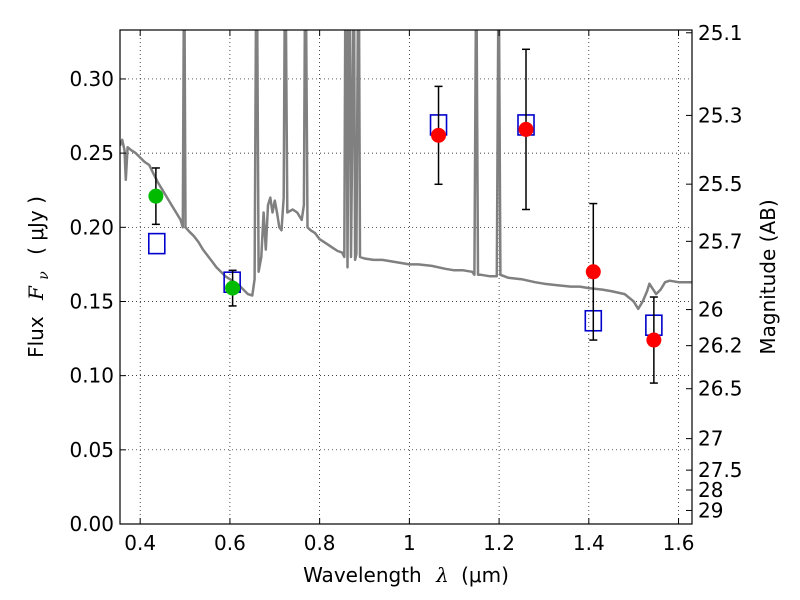 This screenshot has height=600, width=800. What do you see at coordinates (91, 301) in the screenshot?
I see `y-tick-label: 0.15` at bounding box center [91, 301].